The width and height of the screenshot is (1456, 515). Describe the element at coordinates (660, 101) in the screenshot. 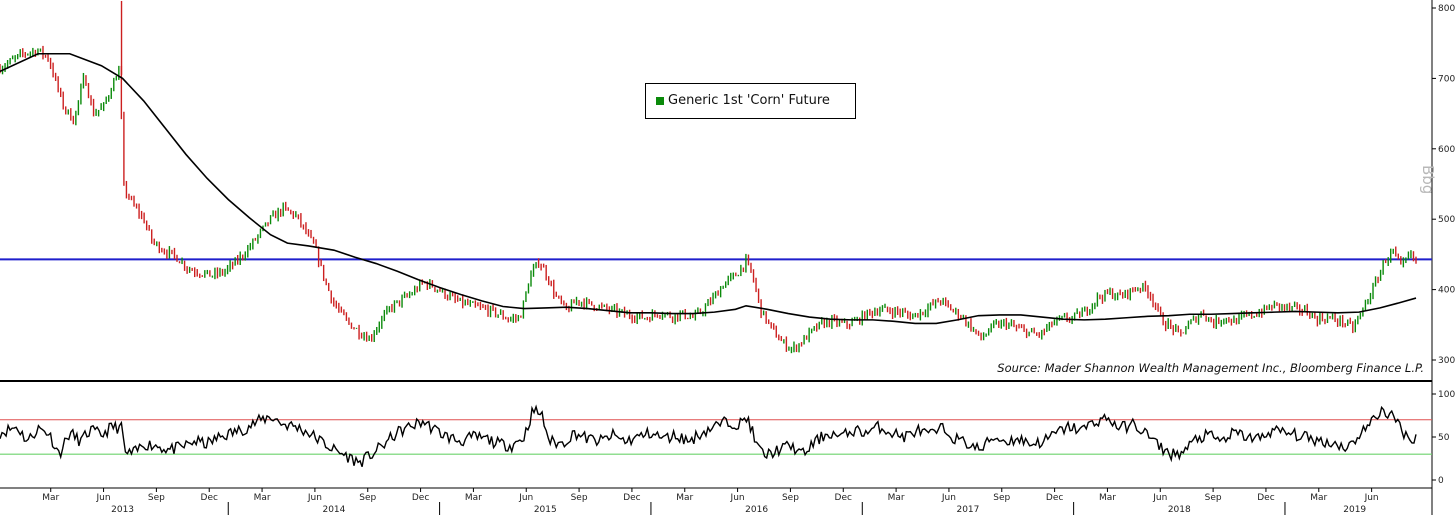

I see `legend-swatch` at that location.